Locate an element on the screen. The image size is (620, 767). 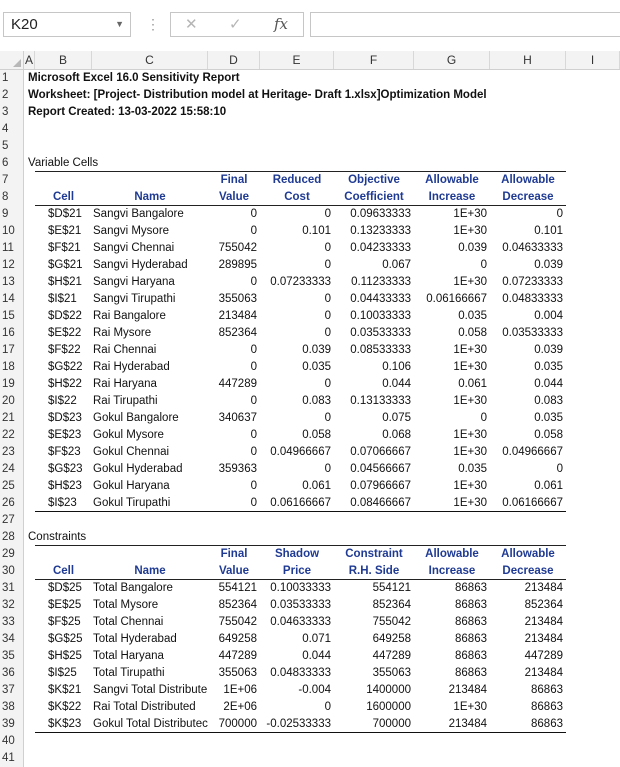
row-header: 31 is located at coordinates (12, 588).